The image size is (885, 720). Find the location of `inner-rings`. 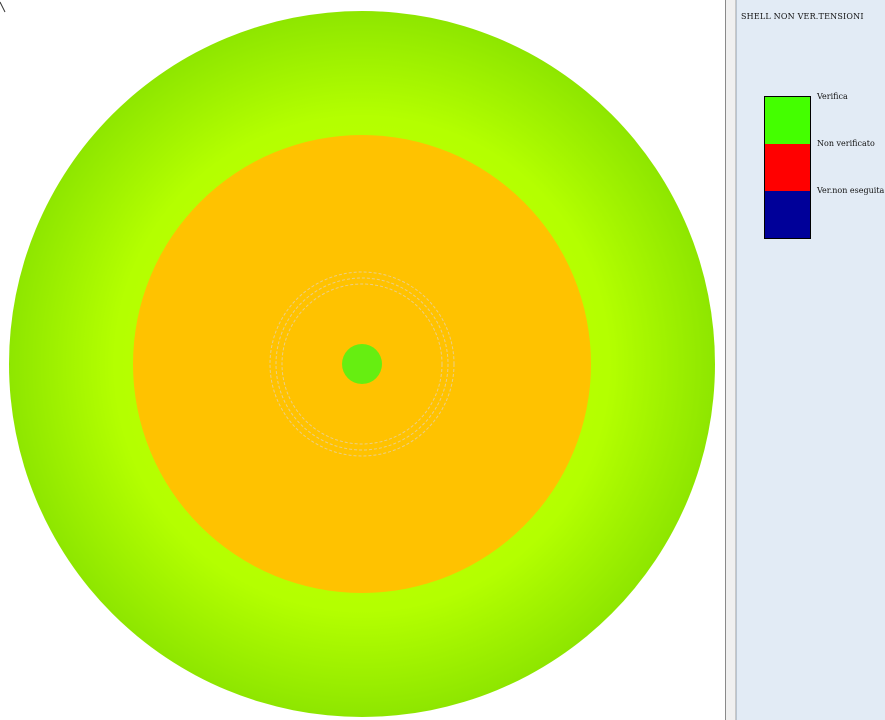

inner-rings is located at coordinates (362, 364).